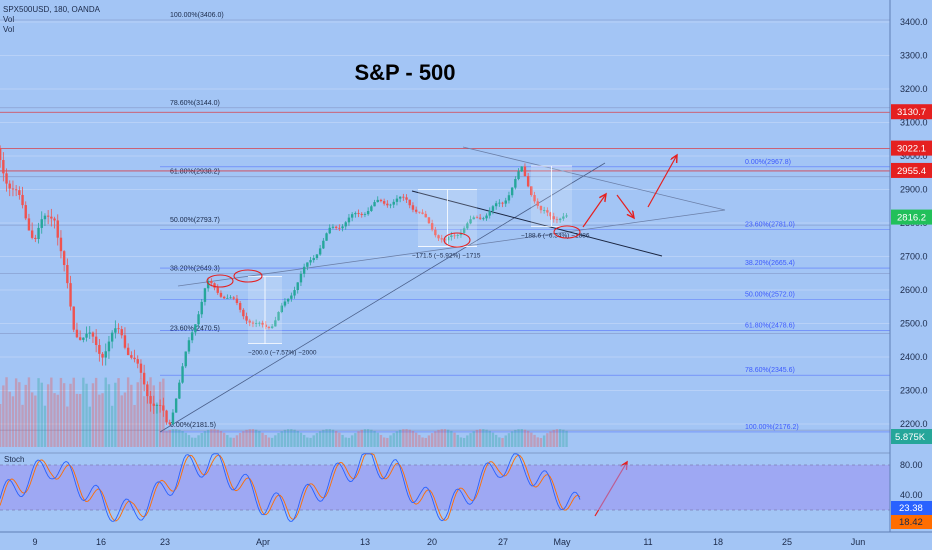 The height and width of the screenshot is (550, 932). Describe the element at coordinates (457, 240) in the screenshot. I see `highlight-ellipse` at that location.